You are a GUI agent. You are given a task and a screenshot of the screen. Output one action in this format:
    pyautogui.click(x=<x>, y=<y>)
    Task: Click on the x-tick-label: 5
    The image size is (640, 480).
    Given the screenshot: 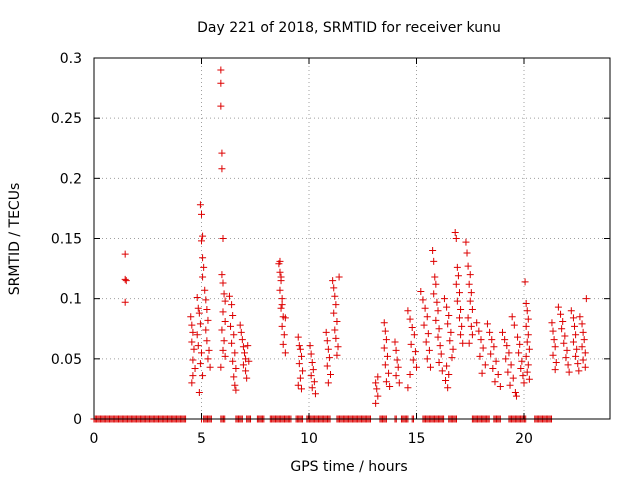 What is the action you would take?
    pyautogui.click(x=201, y=439)
    